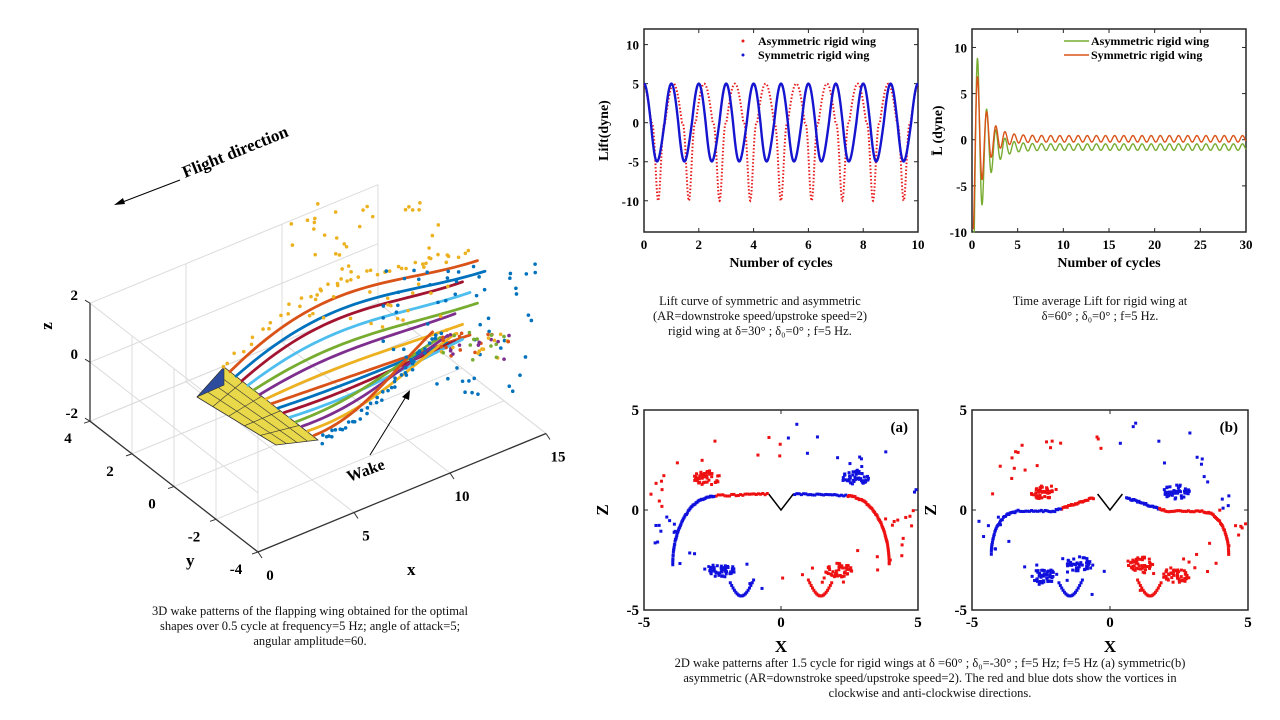 Image resolution: width=1280 pixels, height=720 pixels. Describe the element at coordinates (930, 693) in the screenshot. I see `caption-line: clockwise and anti-clockwise directions.` at that location.